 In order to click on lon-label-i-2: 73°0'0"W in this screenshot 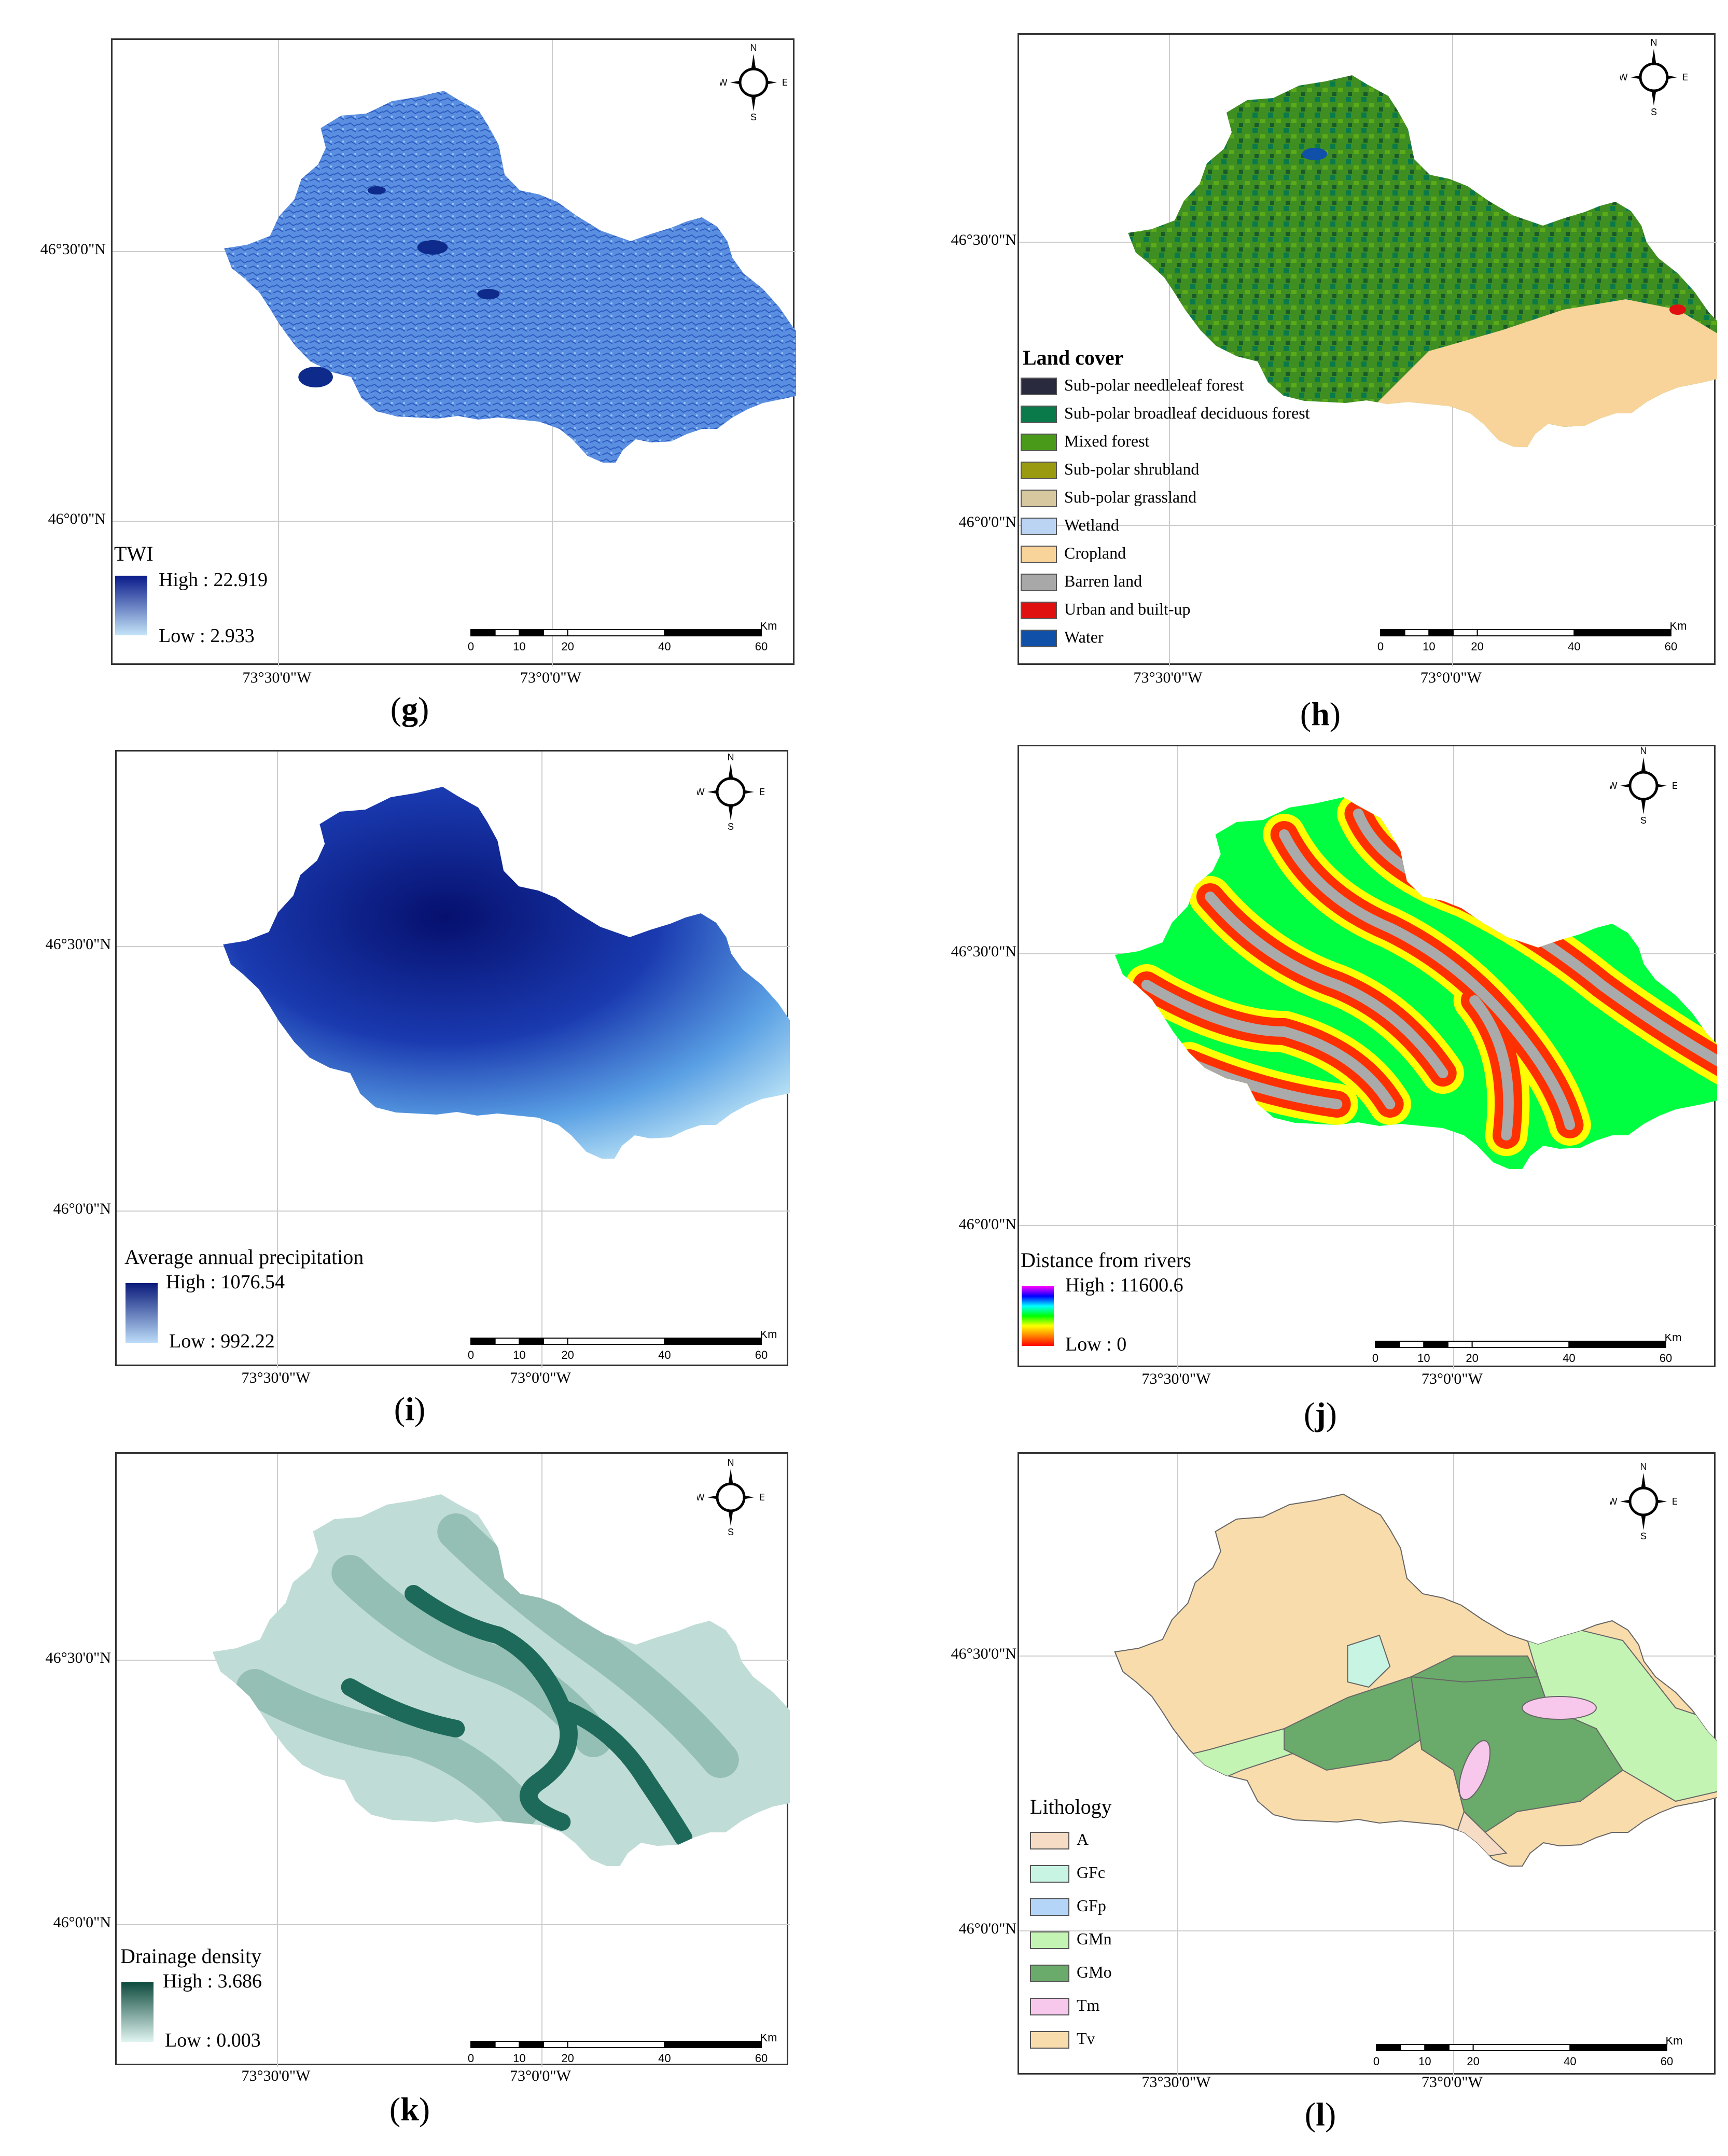, I will do `click(540, 1377)`.